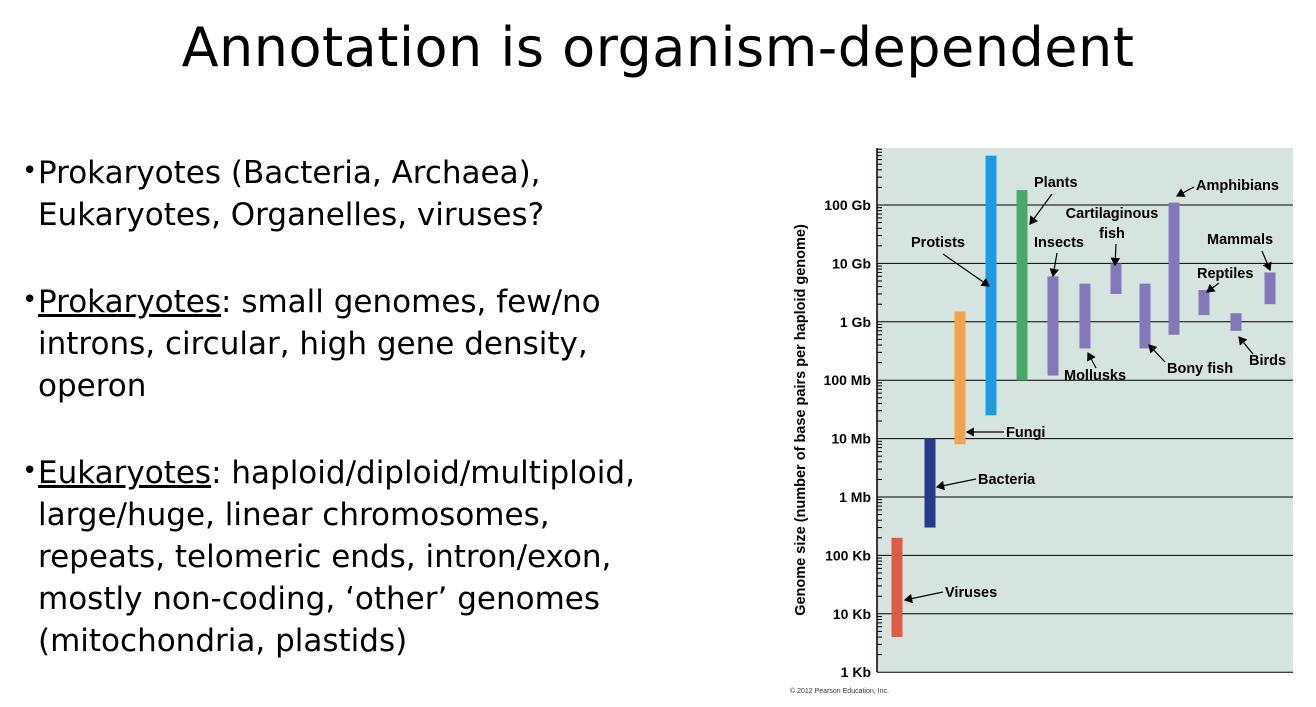 This screenshot has width=1316, height=707. Describe the element at coordinates (851, 263) in the screenshot. I see `y-tick-label: 10 Gb` at that location.